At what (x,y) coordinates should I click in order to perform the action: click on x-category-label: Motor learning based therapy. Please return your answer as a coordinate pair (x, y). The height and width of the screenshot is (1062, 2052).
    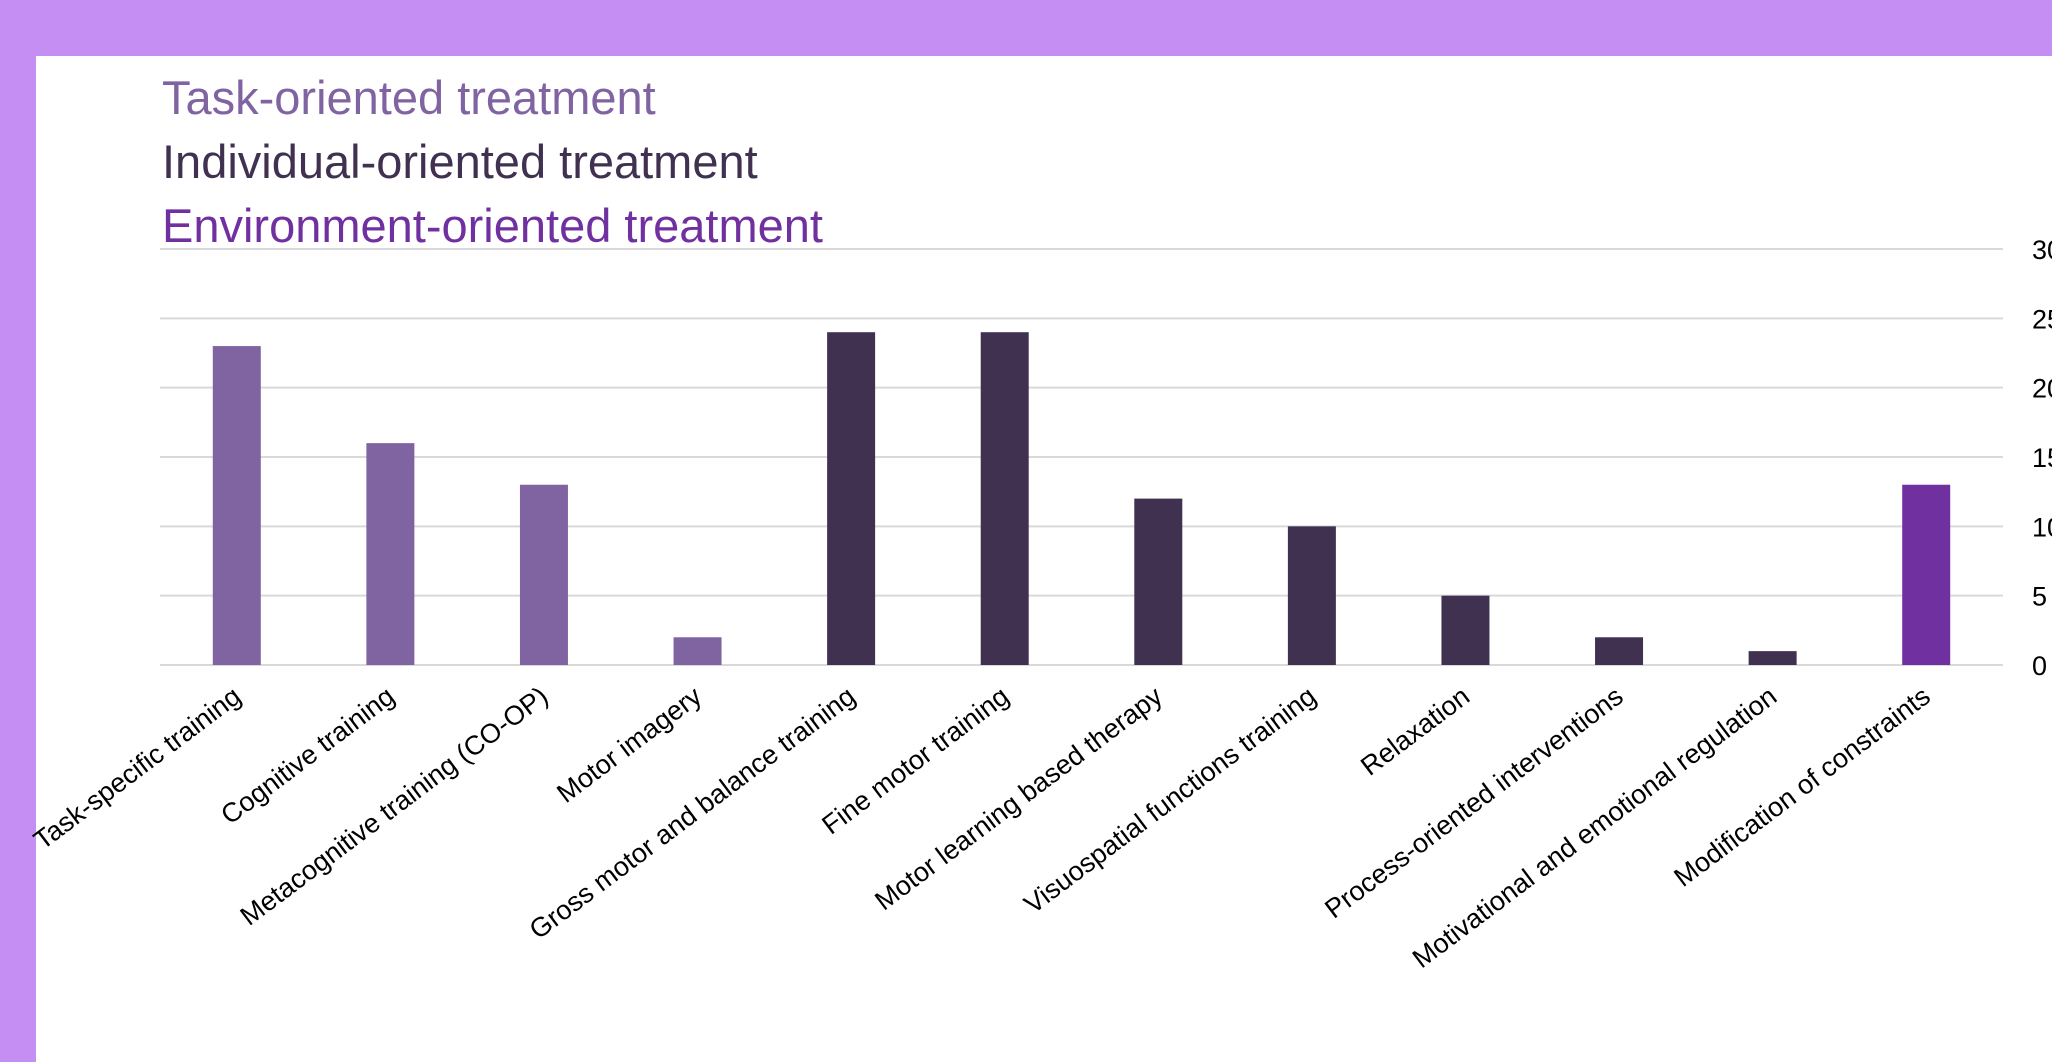
    Looking at the image, I should click on (1018, 799).